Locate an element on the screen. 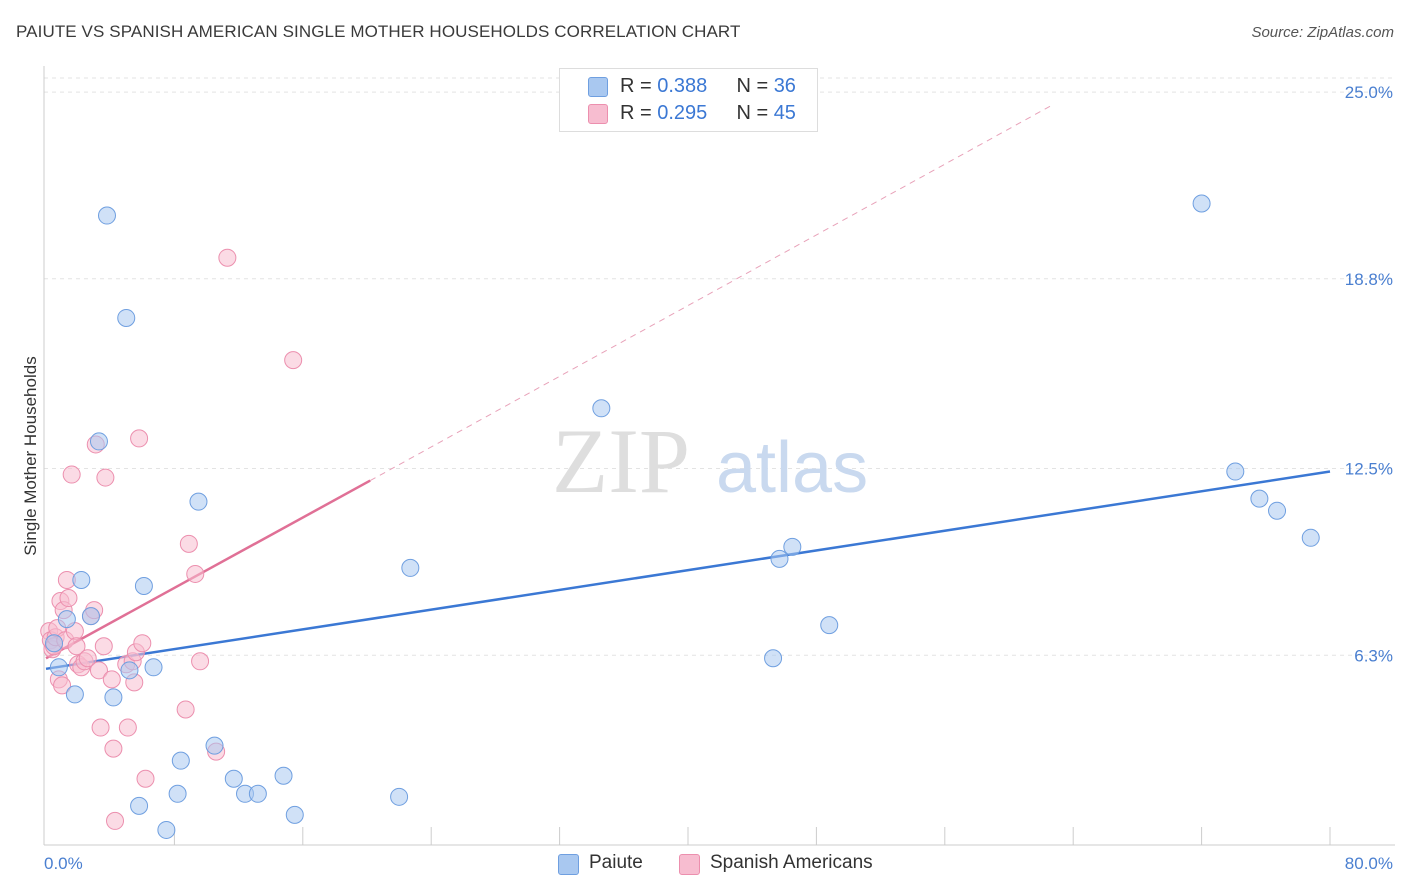 The image size is (1406, 892). legend-text-spanish: R = 0.295 N = 45 is located at coordinates (708, 113).